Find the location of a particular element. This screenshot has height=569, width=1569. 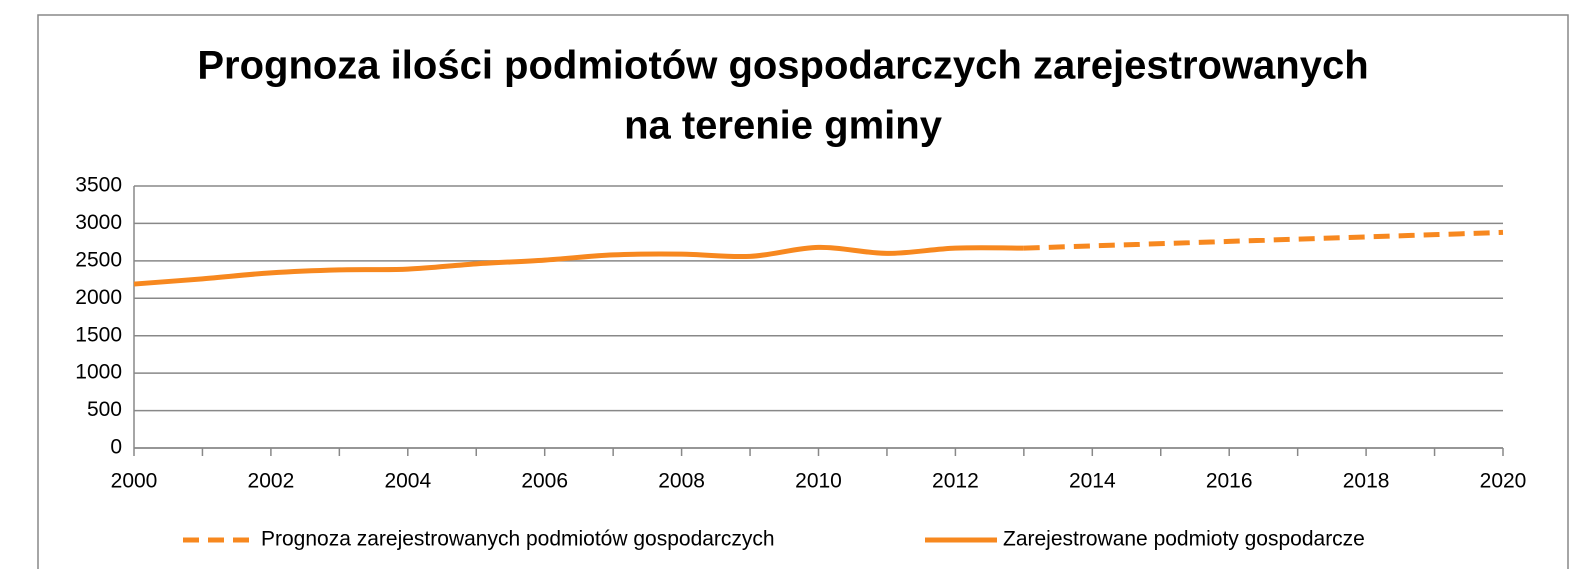

x-tick-label: 2018 is located at coordinates (1366, 481).